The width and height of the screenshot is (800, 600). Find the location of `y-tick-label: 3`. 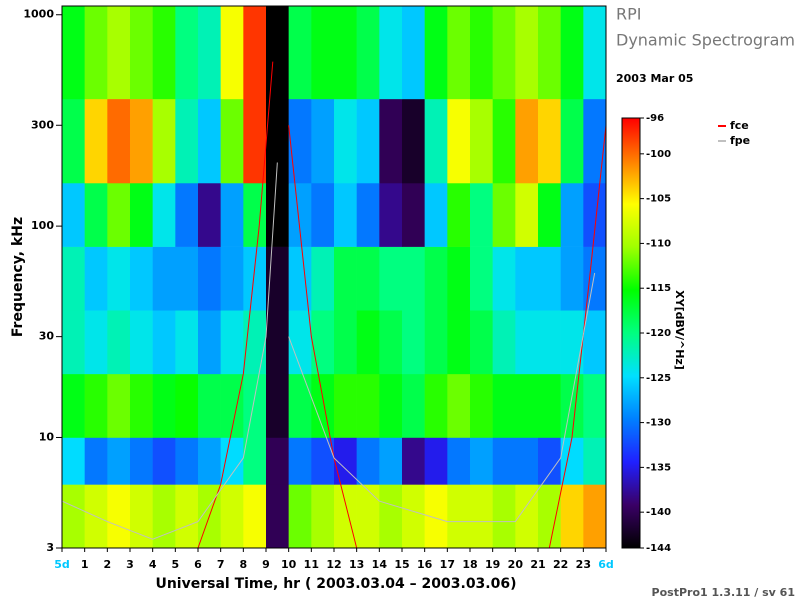

y-tick-label: 3 is located at coordinates (50, 547).